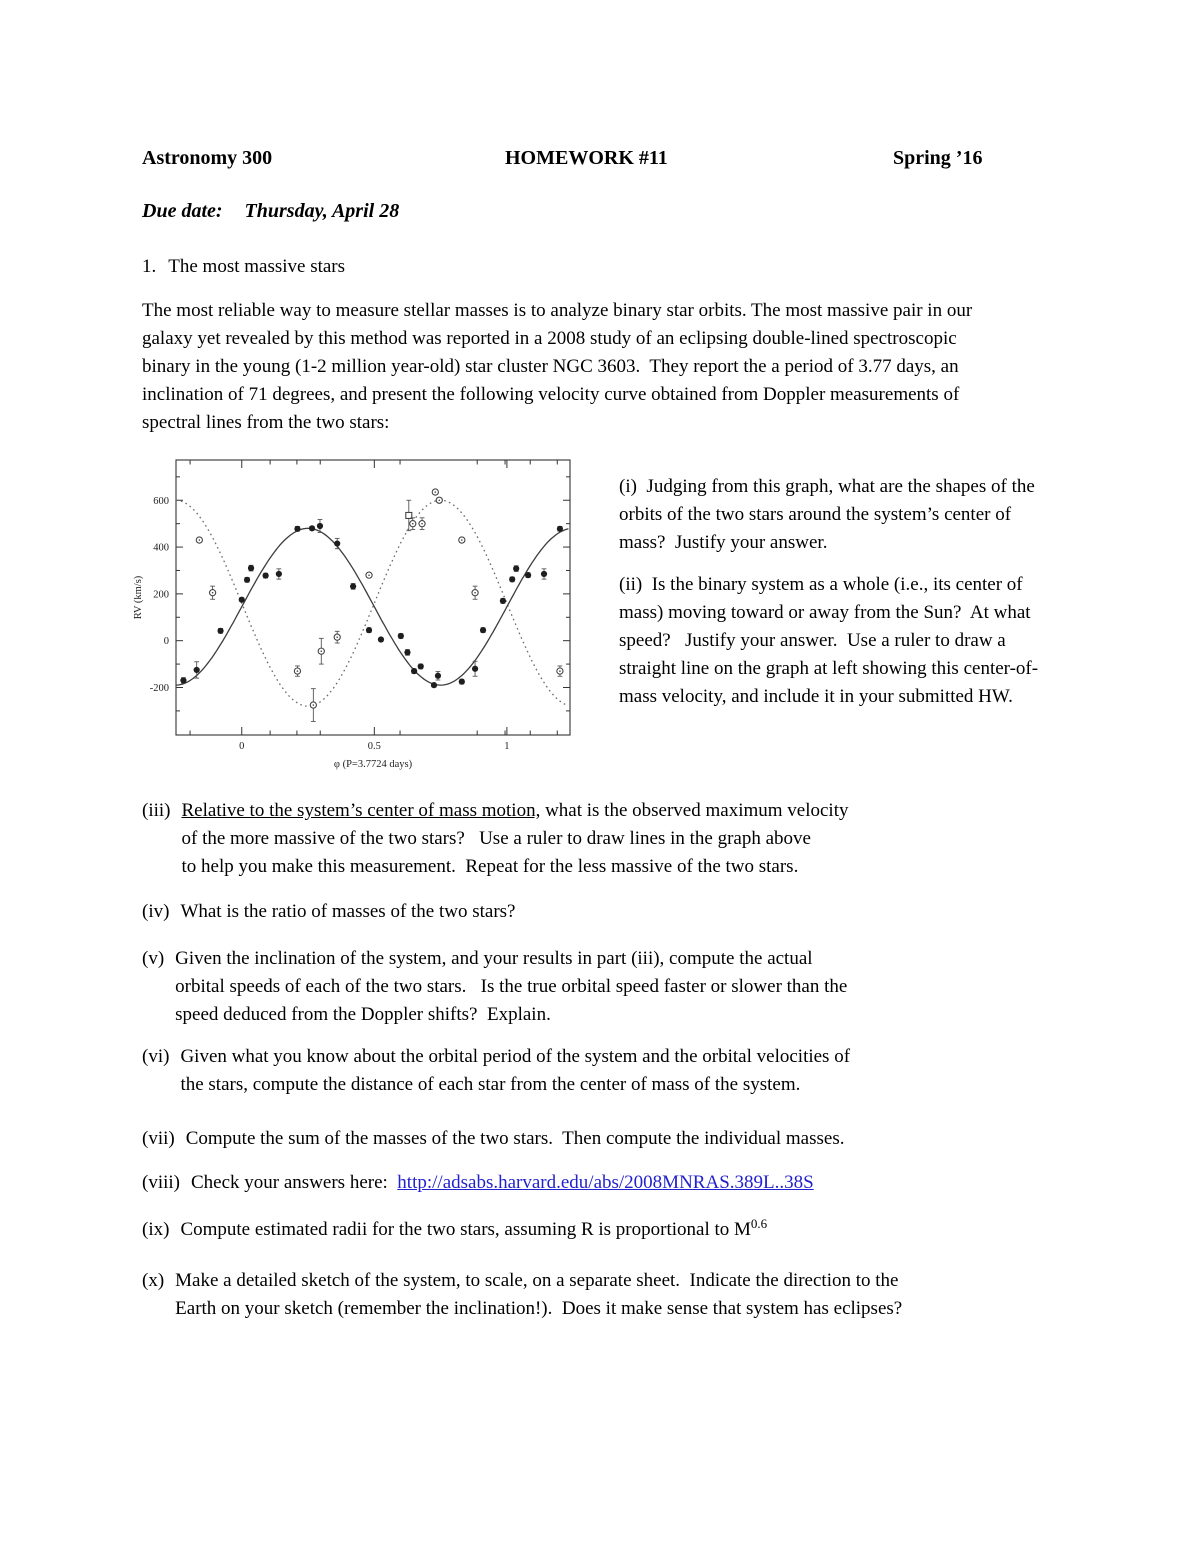 Image resolution: width=1200 pixels, height=1553 pixels. What do you see at coordinates (161, 1182) in the screenshot?
I see `question-viii-label: (viii)` at bounding box center [161, 1182].